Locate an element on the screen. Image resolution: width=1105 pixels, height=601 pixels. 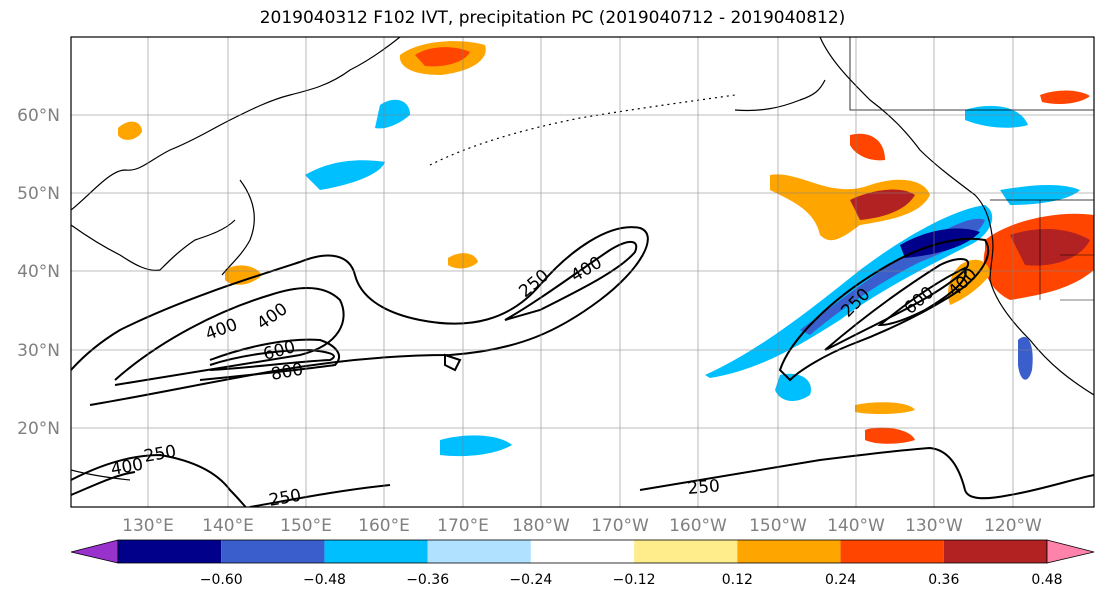
contour-250-south-central is located at coordinates (320, 495).